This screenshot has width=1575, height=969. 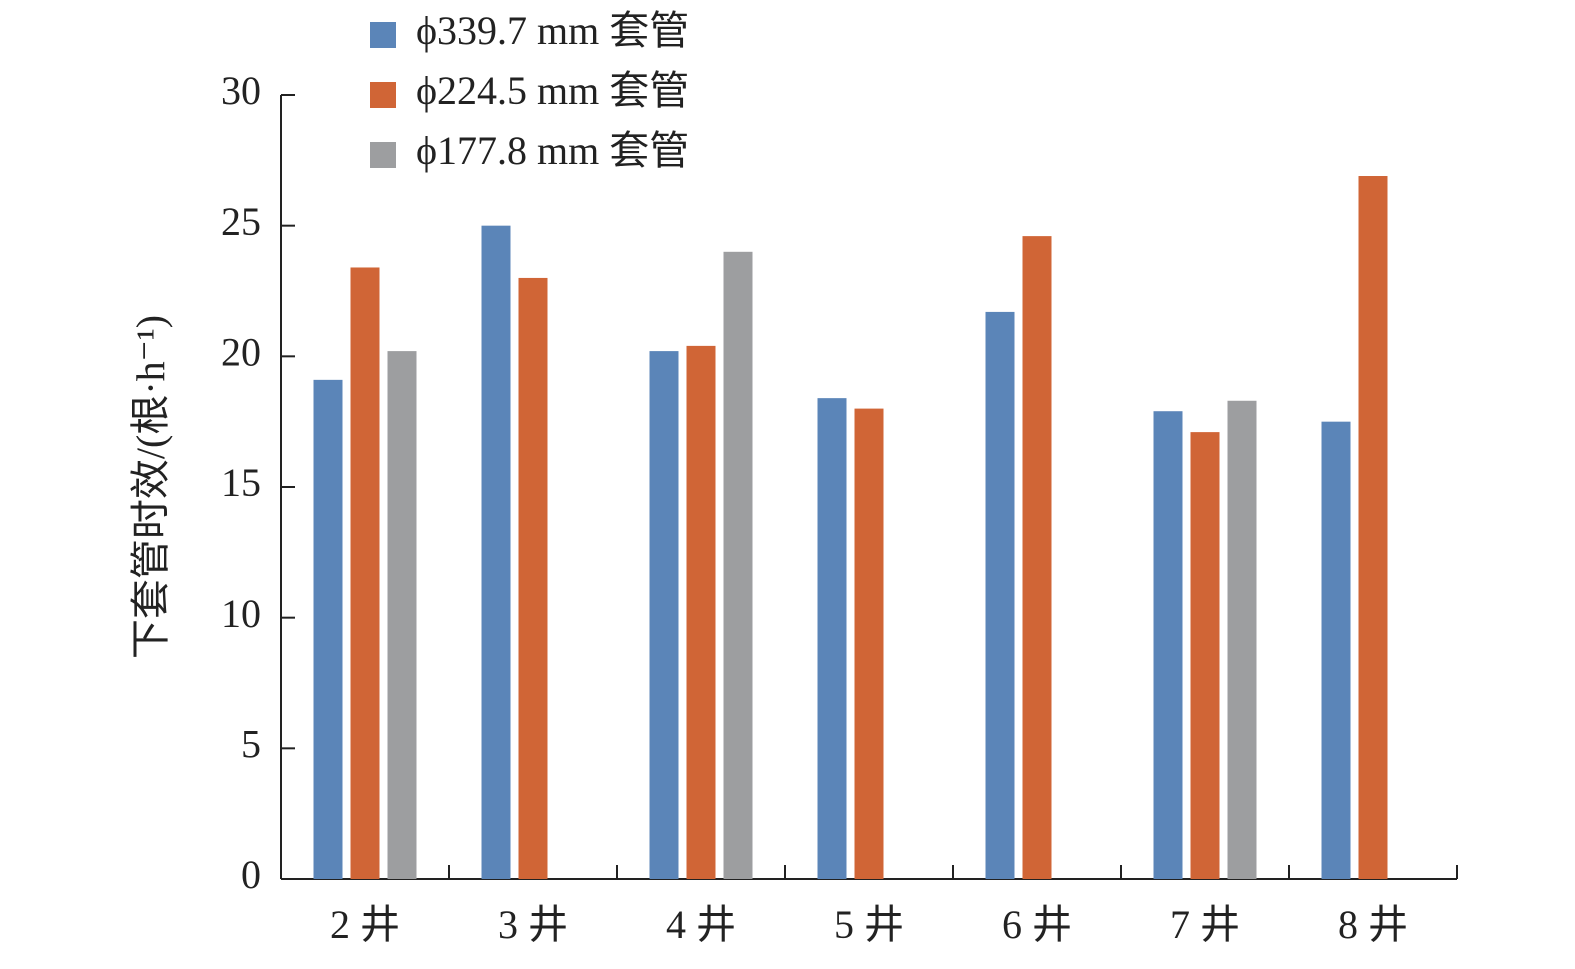 I want to click on legend-label: ϕ177.8 mm 套管, so click(x=552, y=150).